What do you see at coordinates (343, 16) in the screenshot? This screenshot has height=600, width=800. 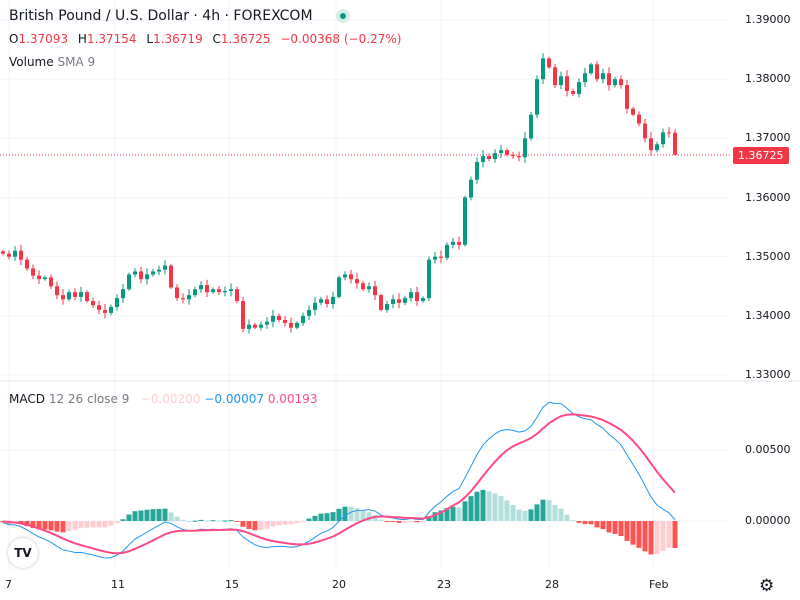 I see `market-status-icon` at bounding box center [343, 16].